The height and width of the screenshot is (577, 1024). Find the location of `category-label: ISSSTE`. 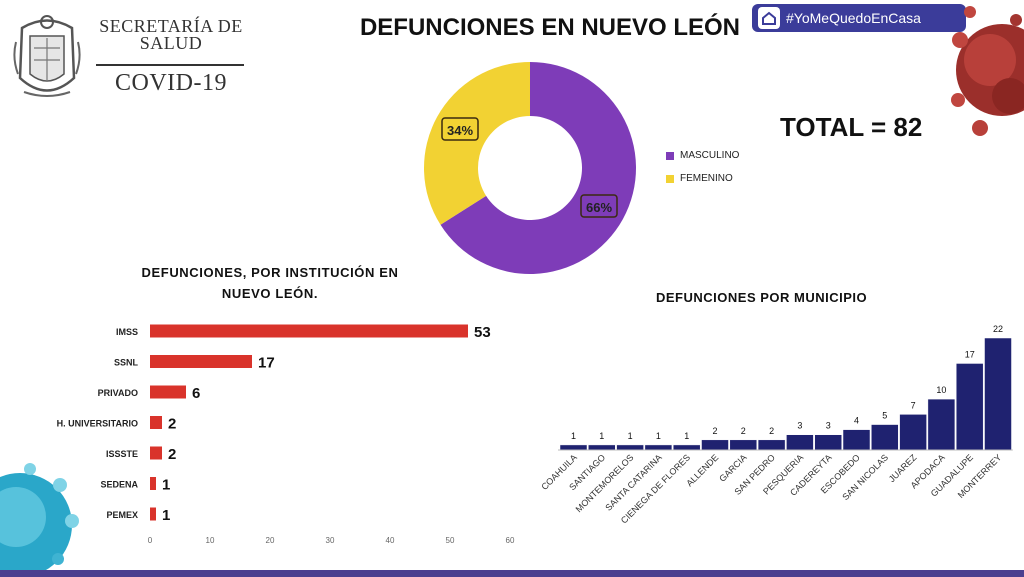

category-label: ISSSTE is located at coordinates (122, 454).